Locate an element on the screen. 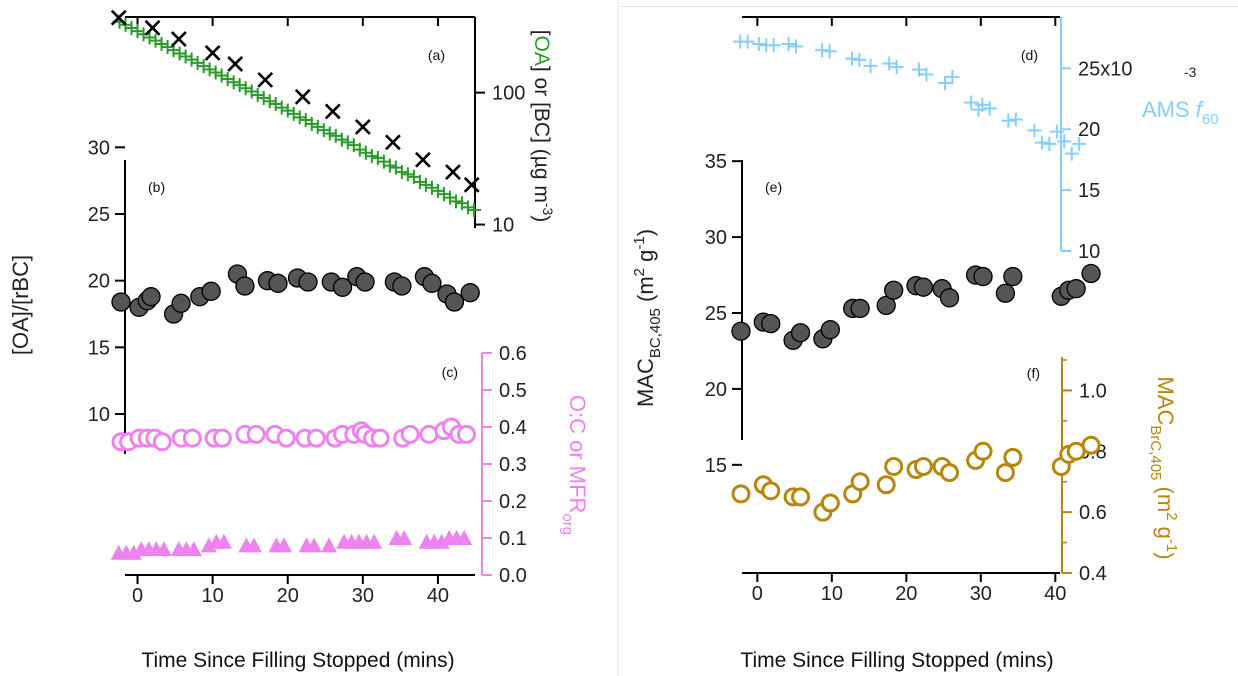 Image resolution: width=1238 pixels, height=676 pixels. panel-a-axis-title-suffix: ] or [BC] (µg m is located at coordinates (541, 134).